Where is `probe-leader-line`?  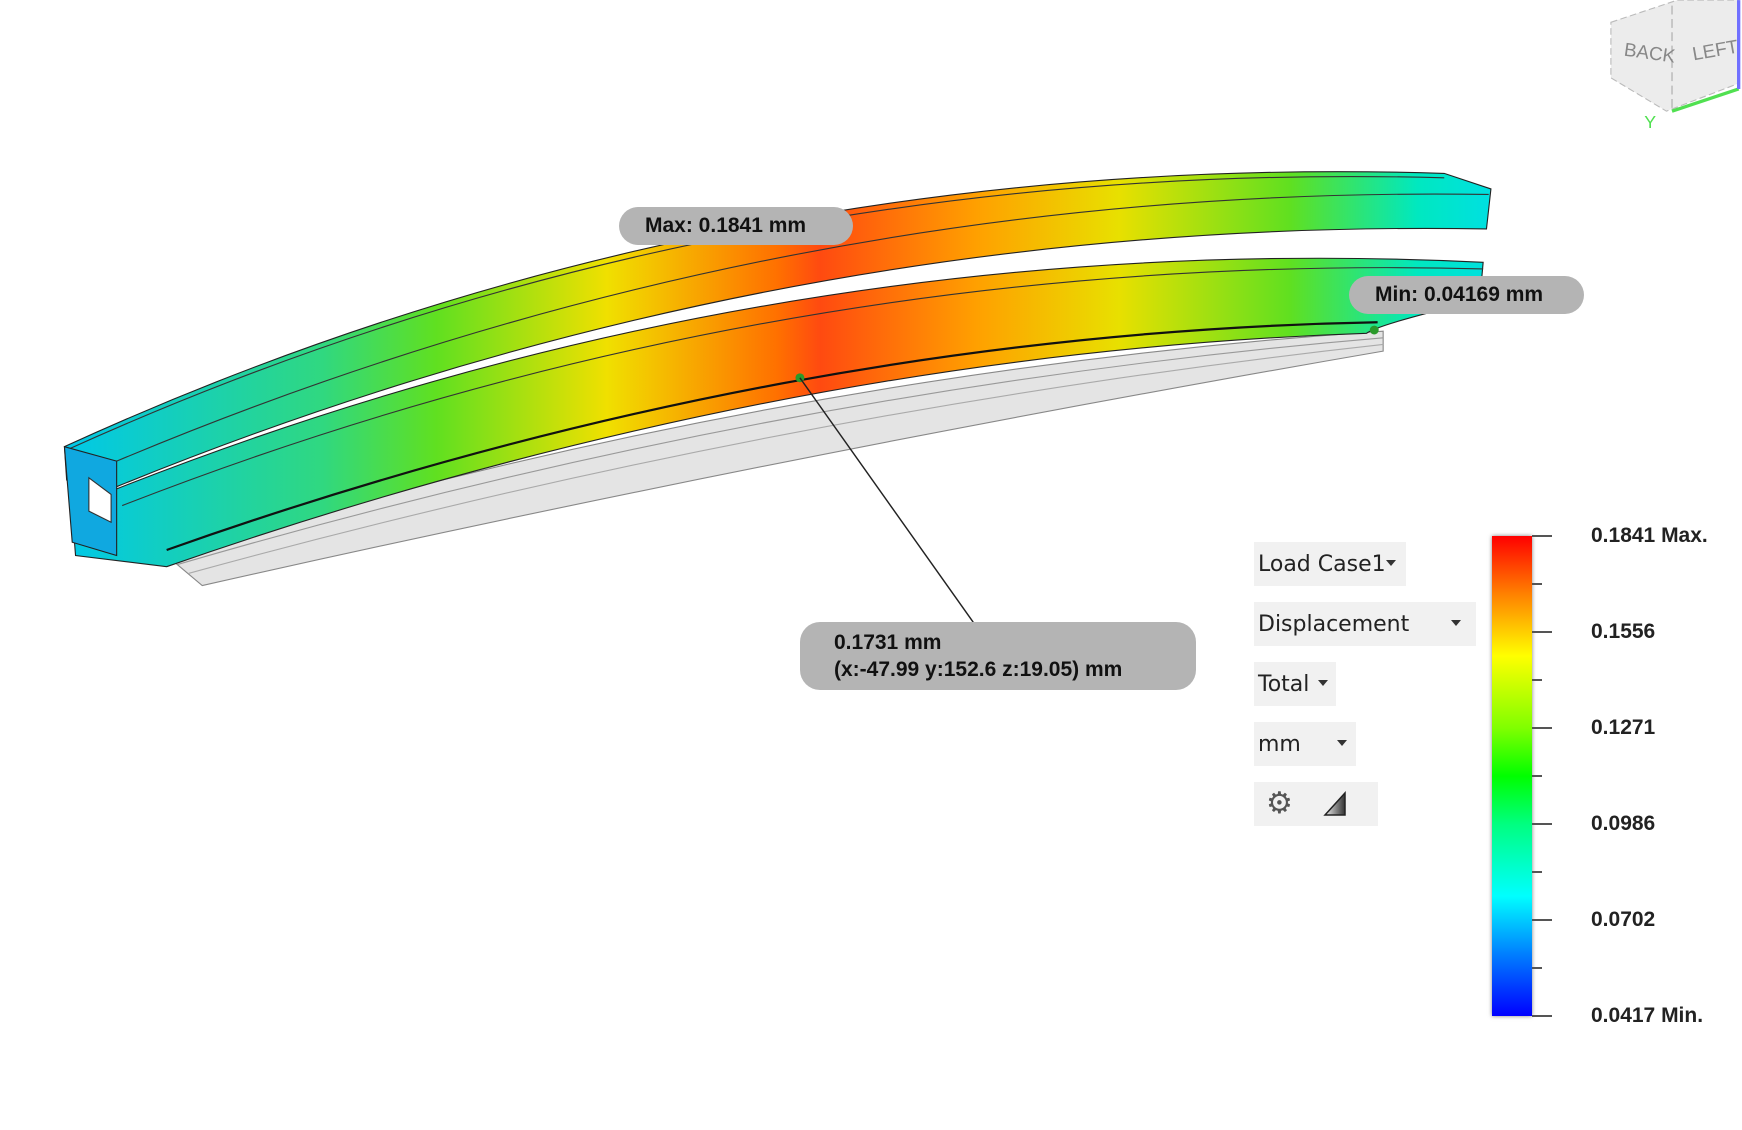
probe-leader-line is located at coordinates (886, 500).